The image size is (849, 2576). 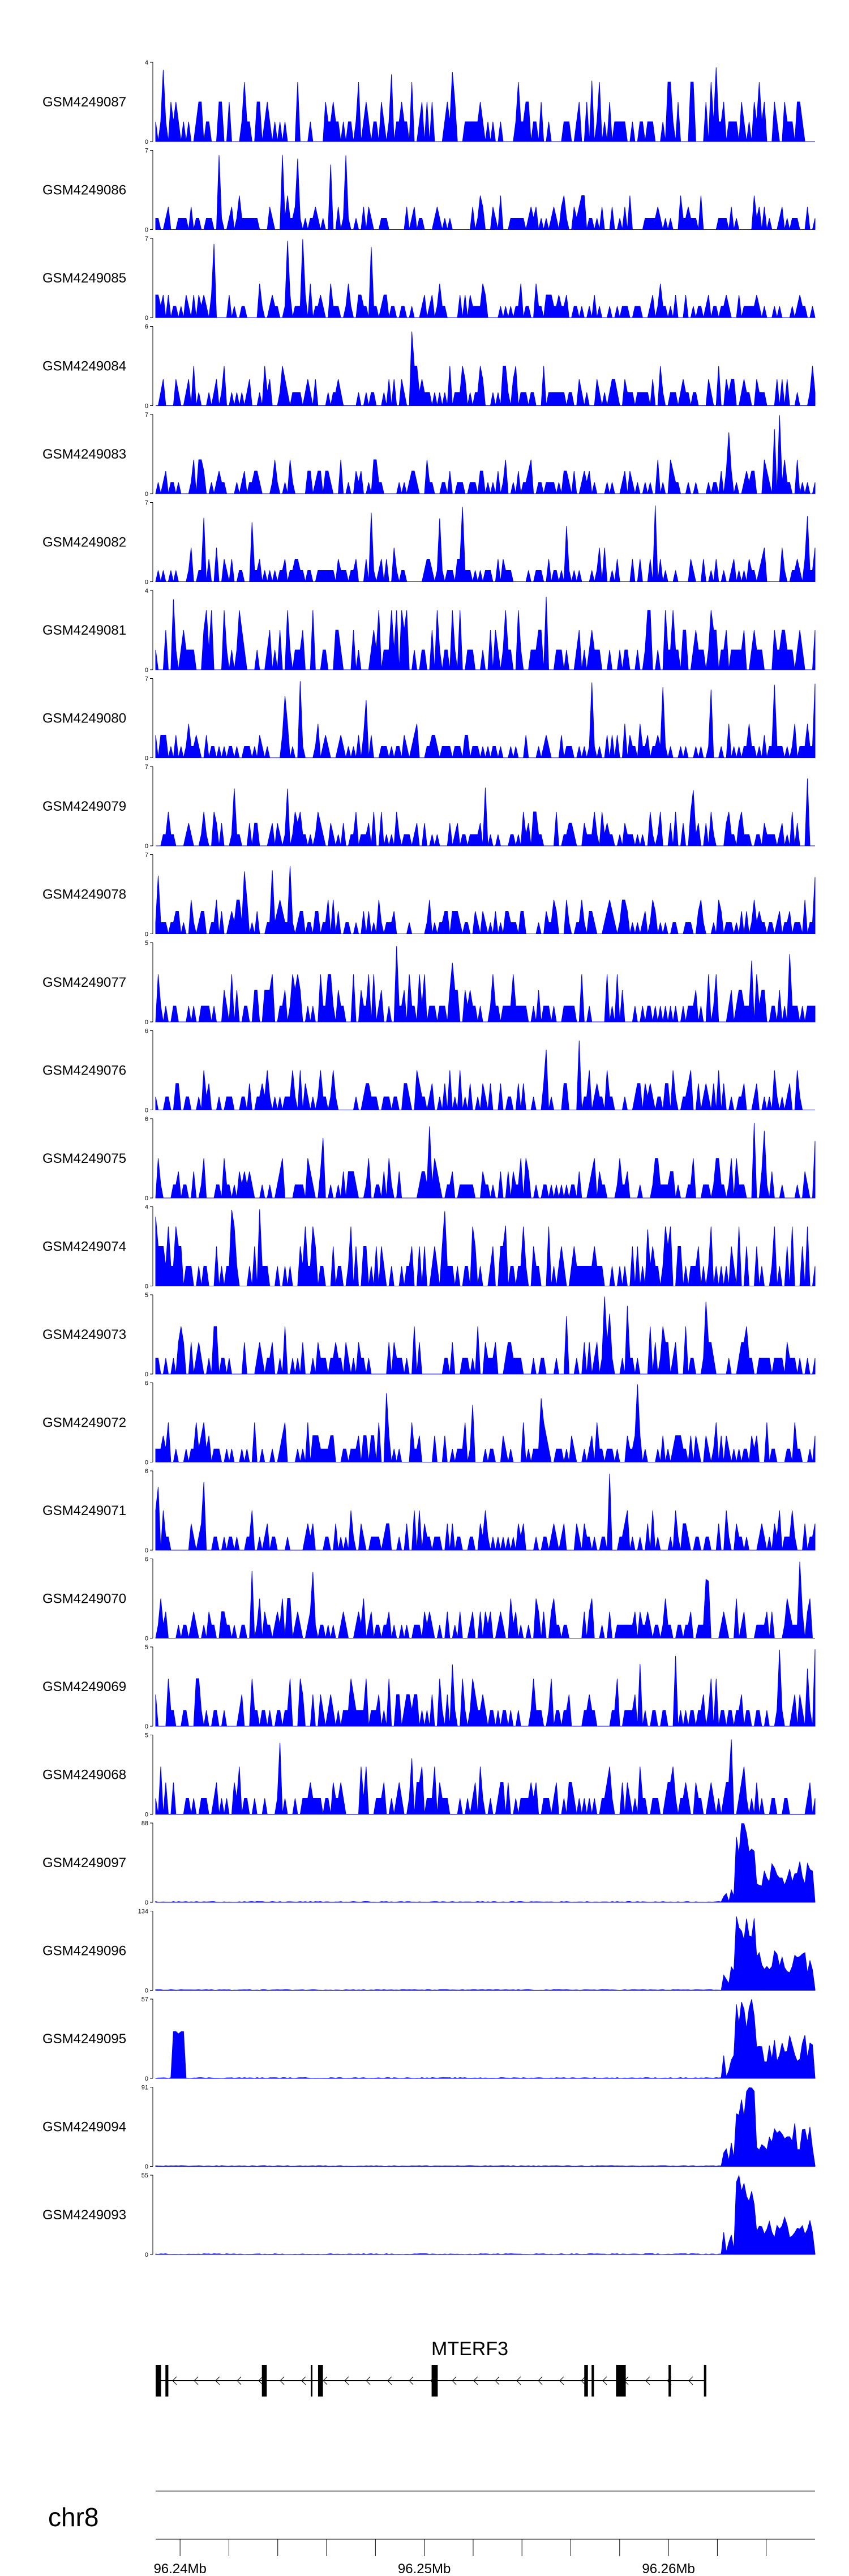 What do you see at coordinates (668, 2568) in the screenshot?
I see `axis-tick-label: 96.26Mb` at bounding box center [668, 2568].